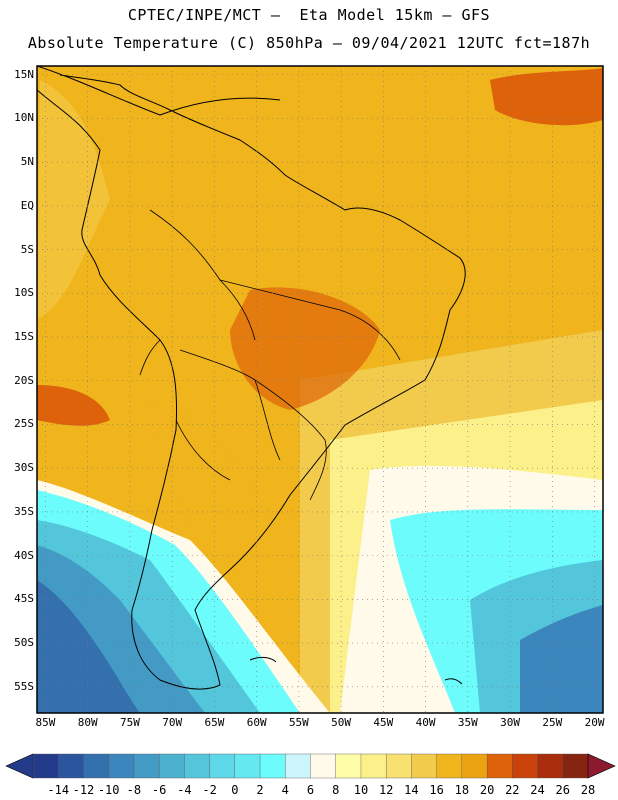 This screenshot has height=800, width=618. What do you see at coordinates (87, 722) in the screenshot?
I see `longitude-label: 80W` at bounding box center [87, 722].